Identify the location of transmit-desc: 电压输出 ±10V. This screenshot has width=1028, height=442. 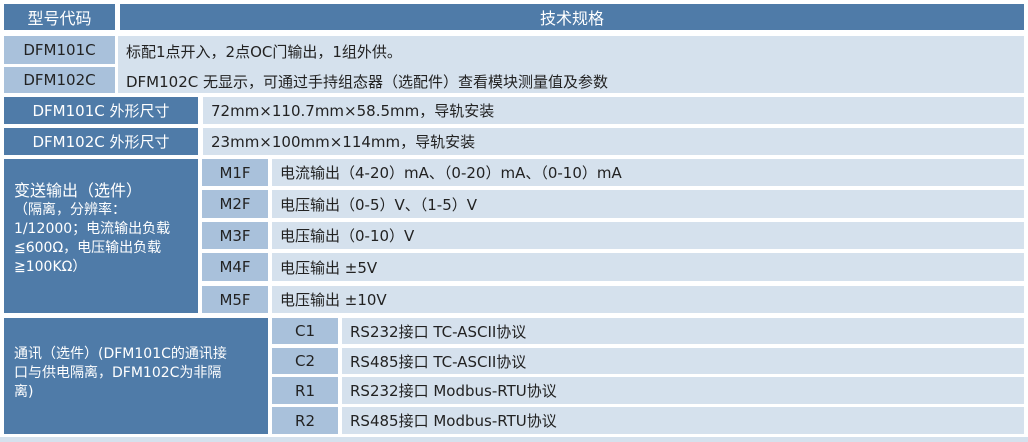
(648, 299).